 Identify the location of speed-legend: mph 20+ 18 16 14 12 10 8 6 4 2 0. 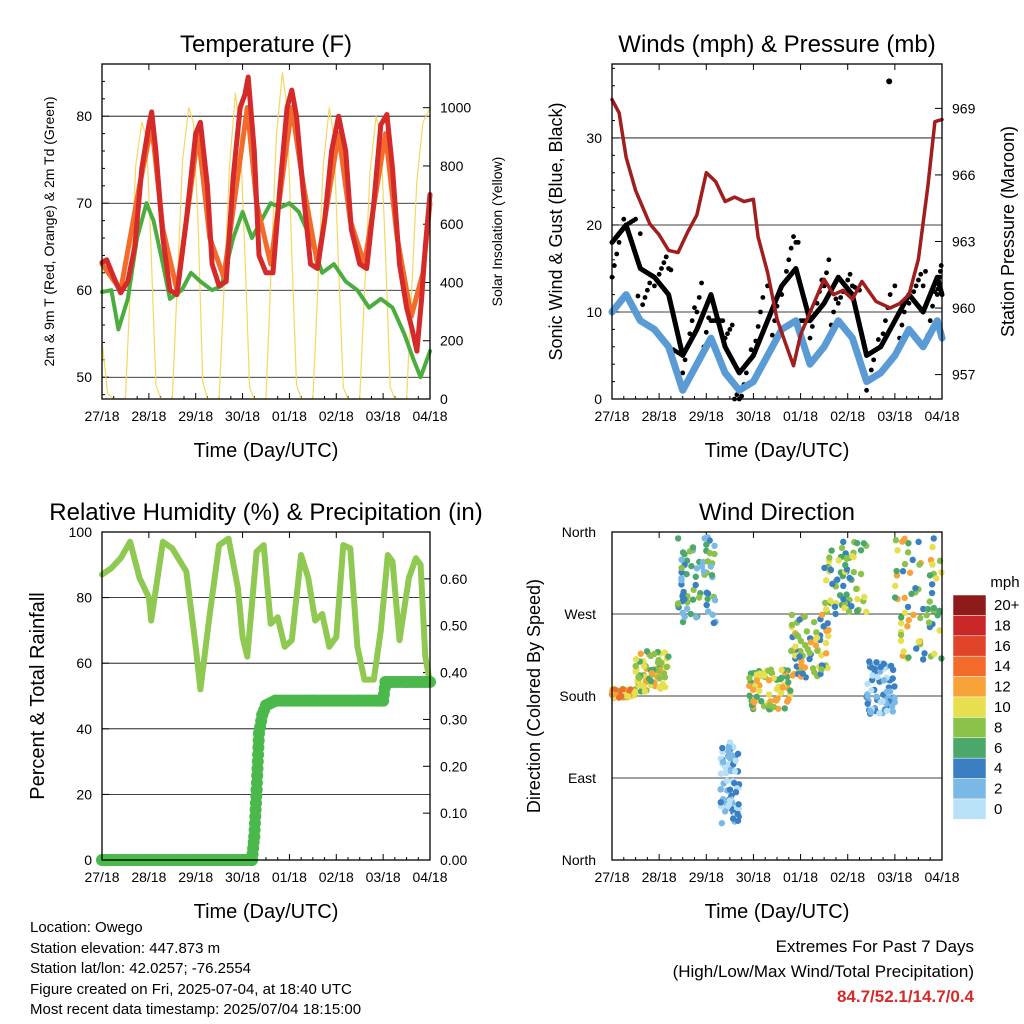
(986, 697).